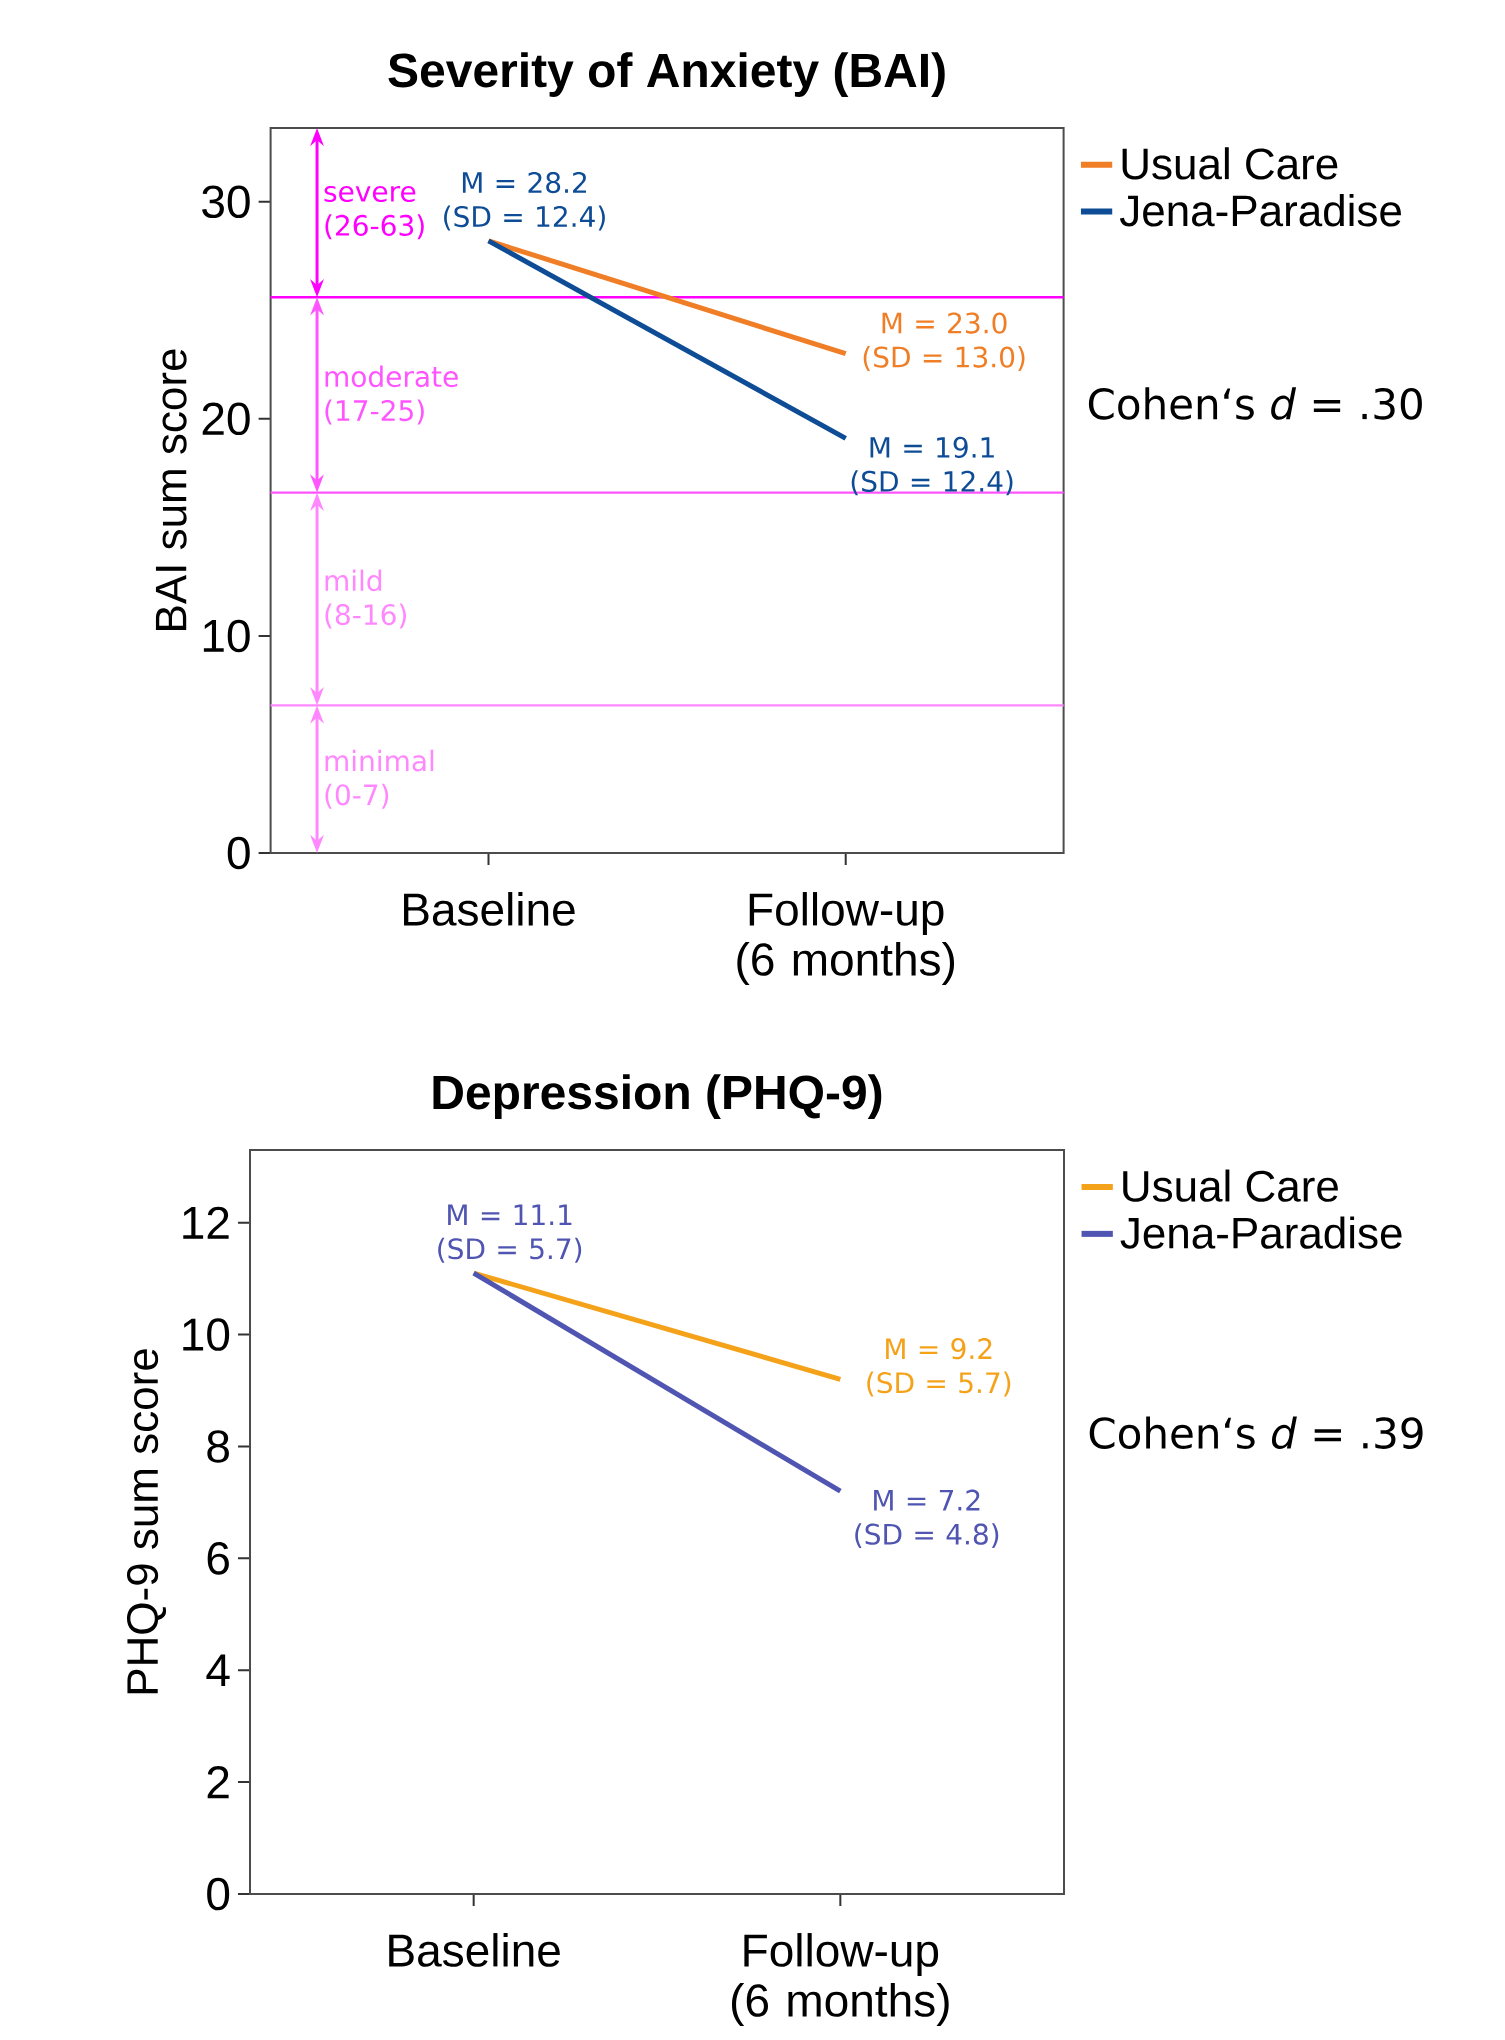 The image size is (1505, 2040). What do you see at coordinates (944, 341) in the screenshot?
I see `data-label: M = 23.0 (SD = 13.0)` at bounding box center [944, 341].